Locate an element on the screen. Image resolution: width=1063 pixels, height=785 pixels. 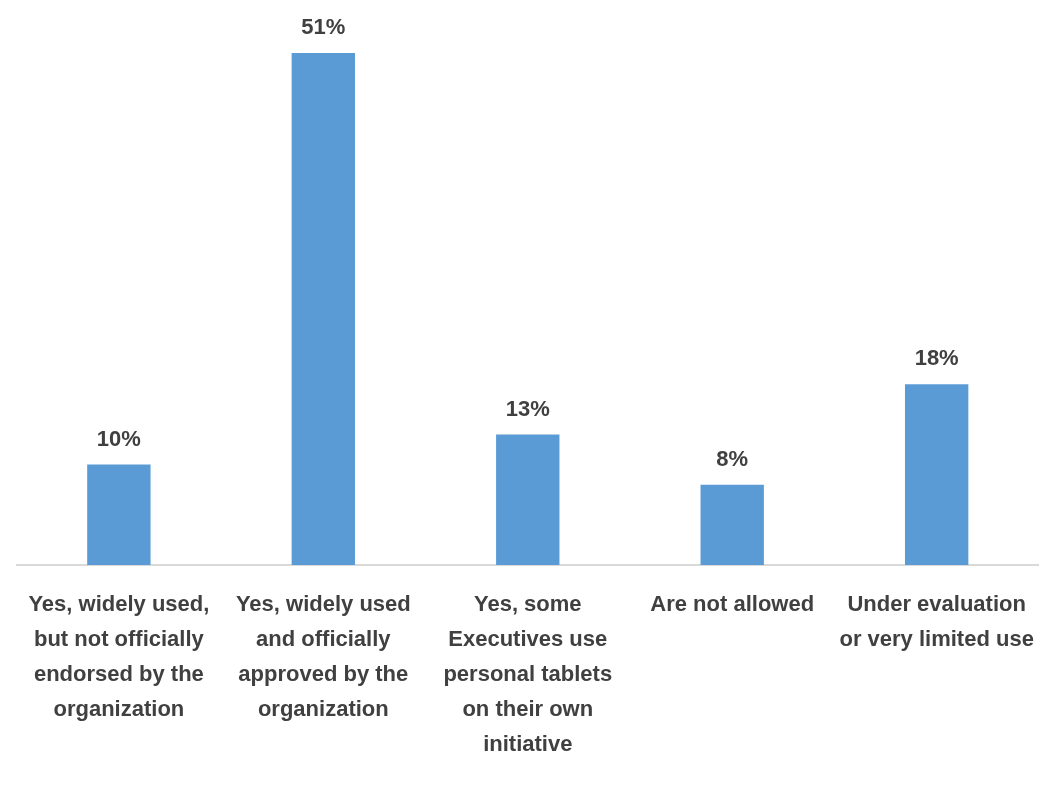
x-tick-label: Yes, widely used, but not officially endorsed by the organization is located at coordinates (119, 656).